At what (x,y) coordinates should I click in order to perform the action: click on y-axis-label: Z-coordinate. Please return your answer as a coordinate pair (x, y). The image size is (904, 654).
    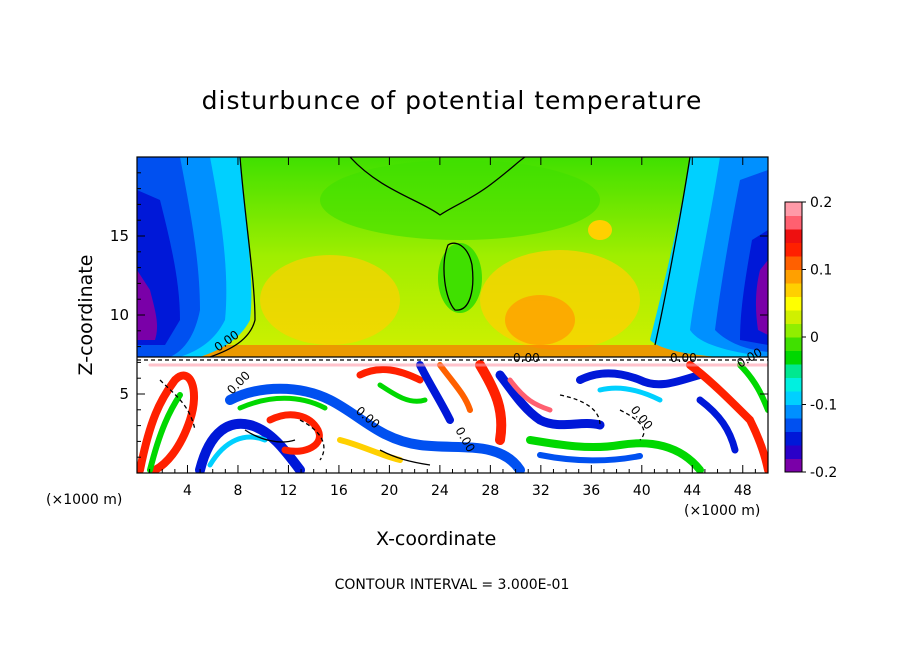
    Looking at the image, I should click on (86, 315).